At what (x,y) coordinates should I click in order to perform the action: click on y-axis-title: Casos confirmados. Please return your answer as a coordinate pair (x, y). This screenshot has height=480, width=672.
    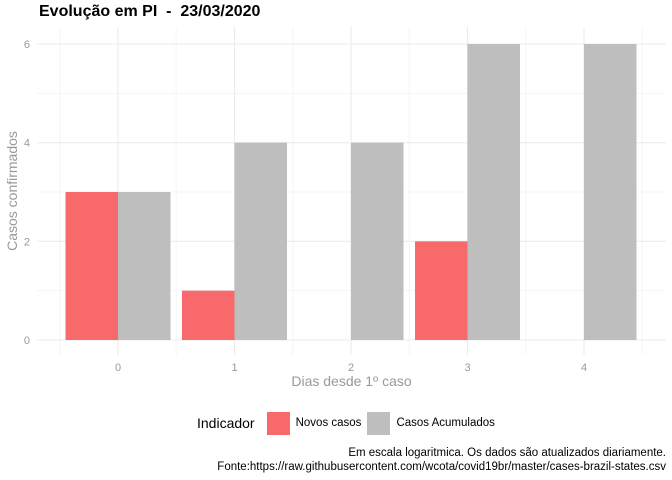
    Looking at the image, I should click on (12, 191).